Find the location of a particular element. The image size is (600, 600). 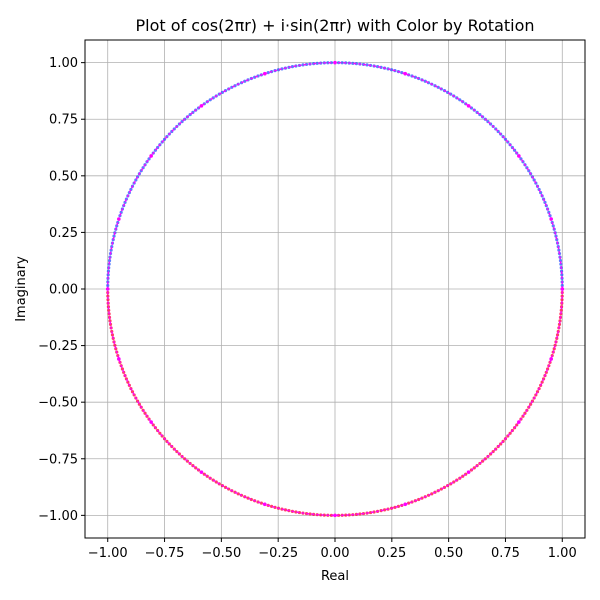

y-axis-label: Imaginary is located at coordinates (21, 289).